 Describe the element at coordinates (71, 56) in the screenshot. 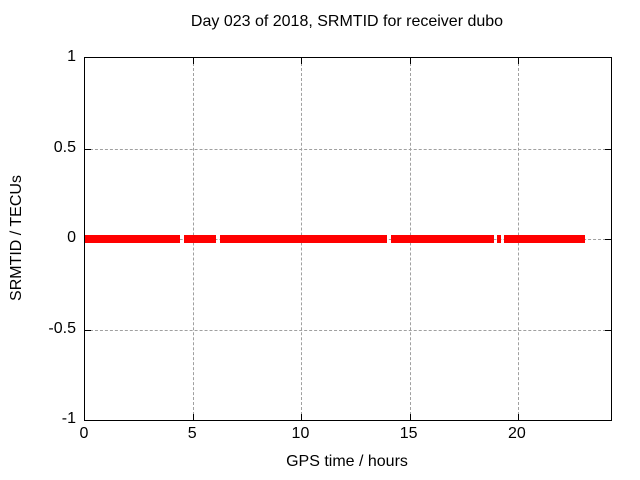

I see `y-tick-label: 1` at that location.